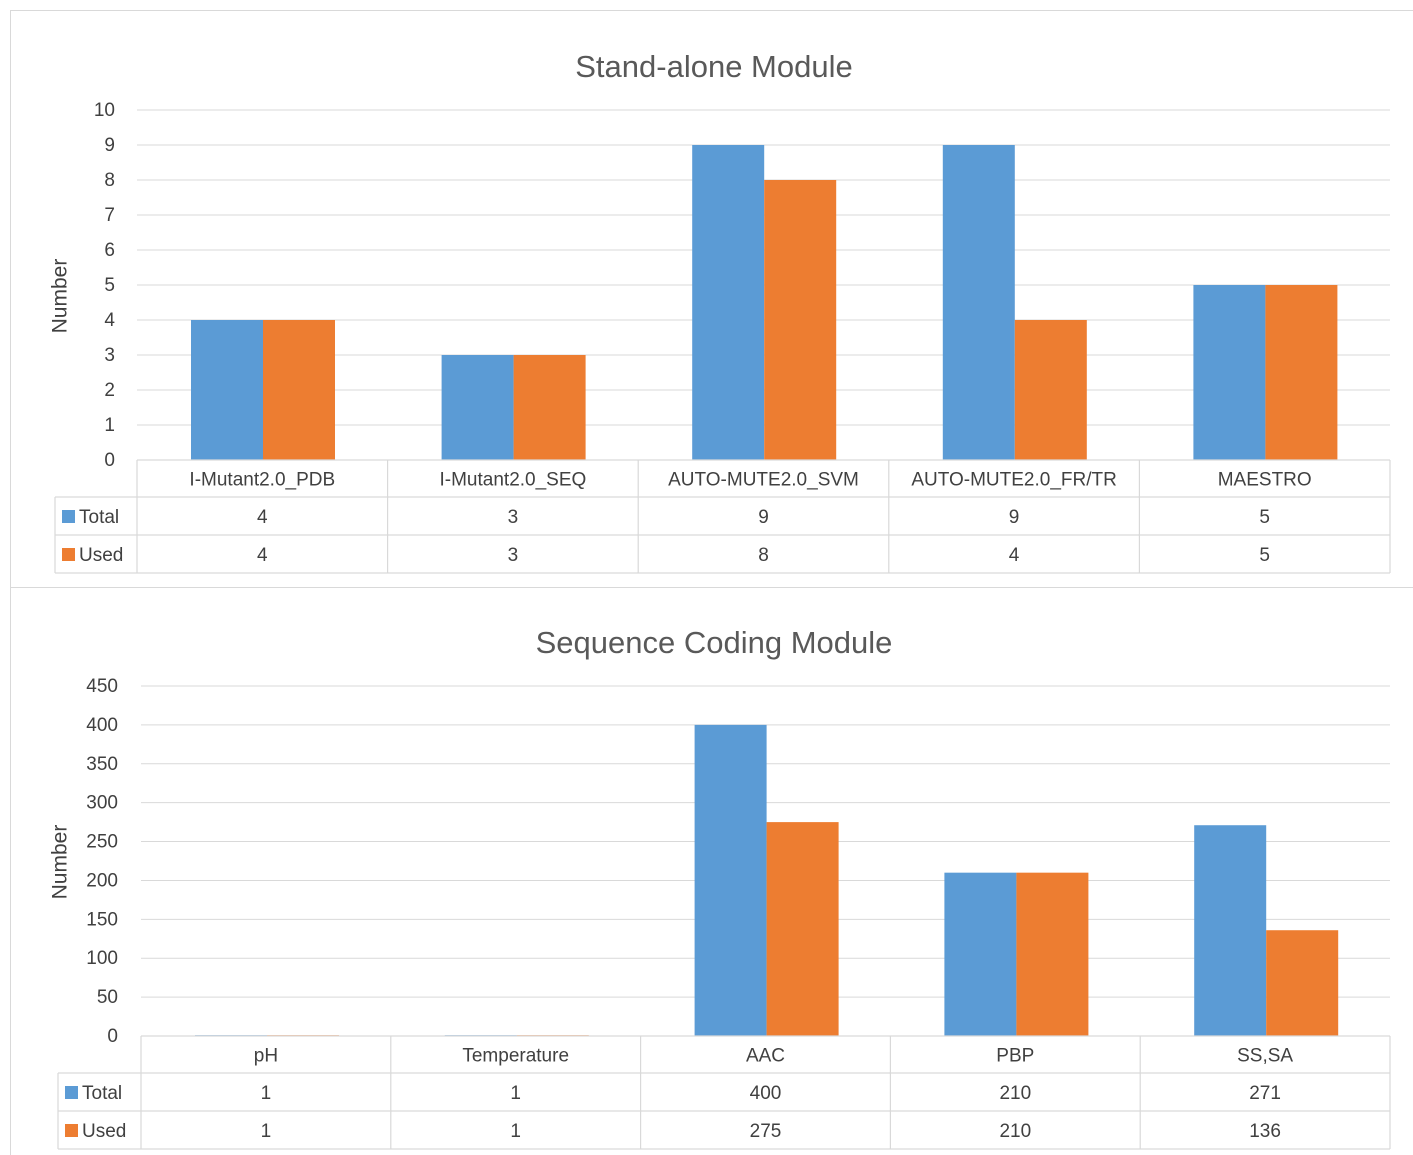 The height and width of the screenshot is (1155, 1413). Describe the element at coordinates (107, 997) in the screenshot. I see `y-tick-label: 50` at that location.